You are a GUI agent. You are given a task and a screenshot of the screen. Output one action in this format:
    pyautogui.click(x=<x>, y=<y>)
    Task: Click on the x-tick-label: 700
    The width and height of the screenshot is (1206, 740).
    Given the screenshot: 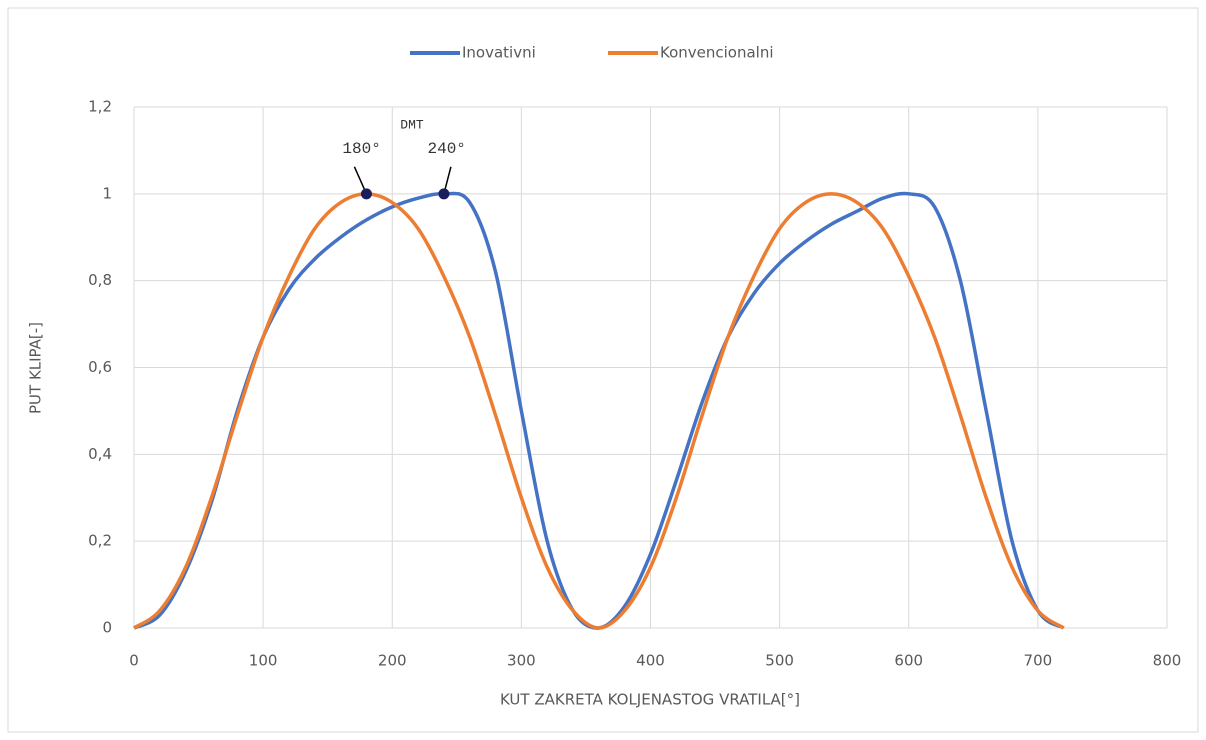 What is the action you would take?
    pyautogui.click(x=1038, y=661)
    